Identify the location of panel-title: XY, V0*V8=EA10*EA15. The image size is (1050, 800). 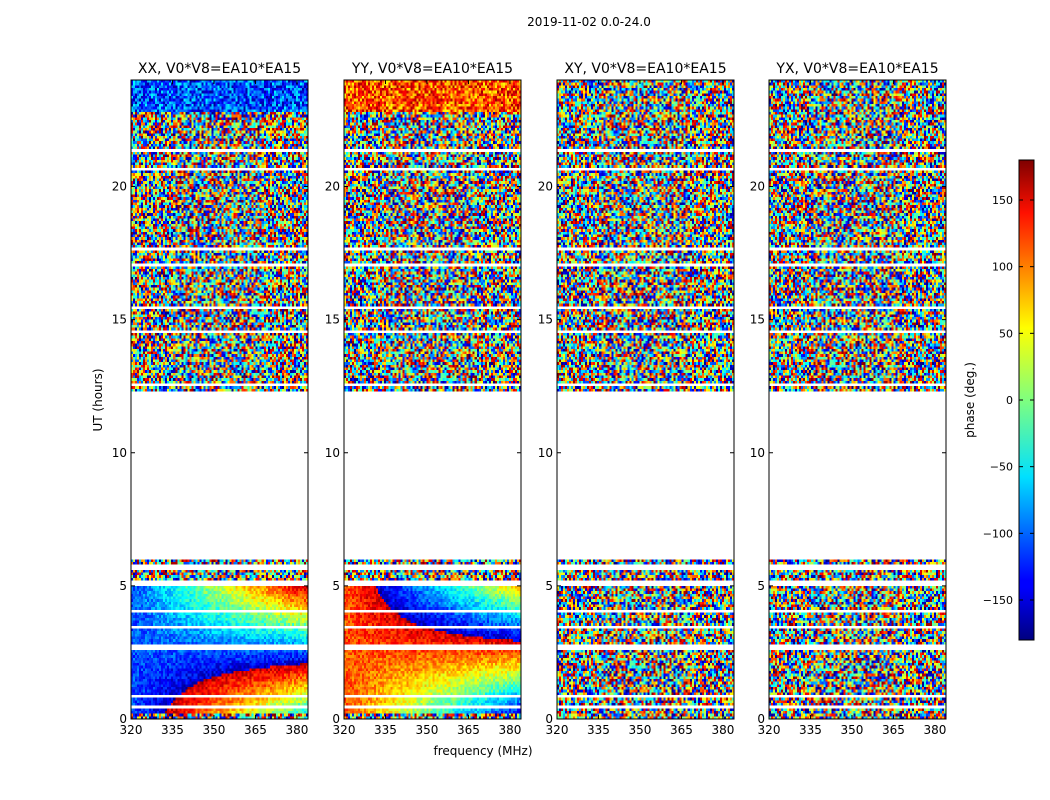
(645, 69).